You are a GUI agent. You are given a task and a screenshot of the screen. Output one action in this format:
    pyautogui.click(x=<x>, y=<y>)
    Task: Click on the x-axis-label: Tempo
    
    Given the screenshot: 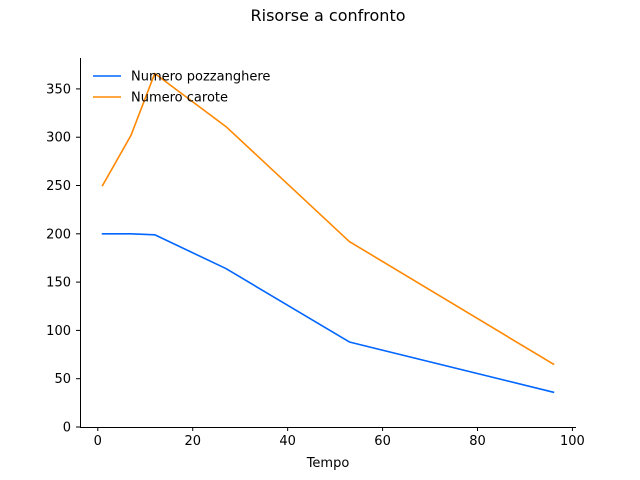 What is the action you would take?
    pyautogui.click(x=328, y=463)
    